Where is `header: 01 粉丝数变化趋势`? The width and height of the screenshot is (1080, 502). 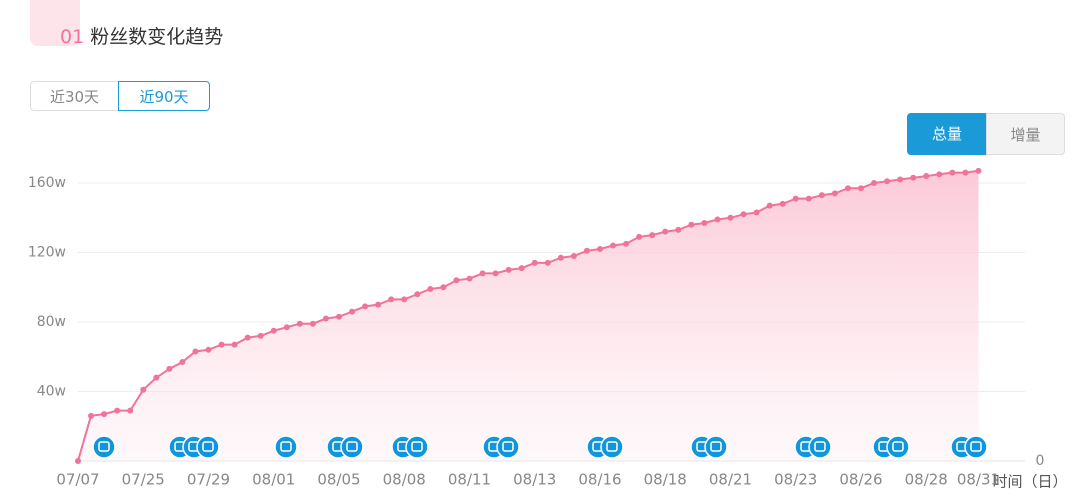 header: 01 粉丝数变化趋势 is located at coordinates (141, 35).